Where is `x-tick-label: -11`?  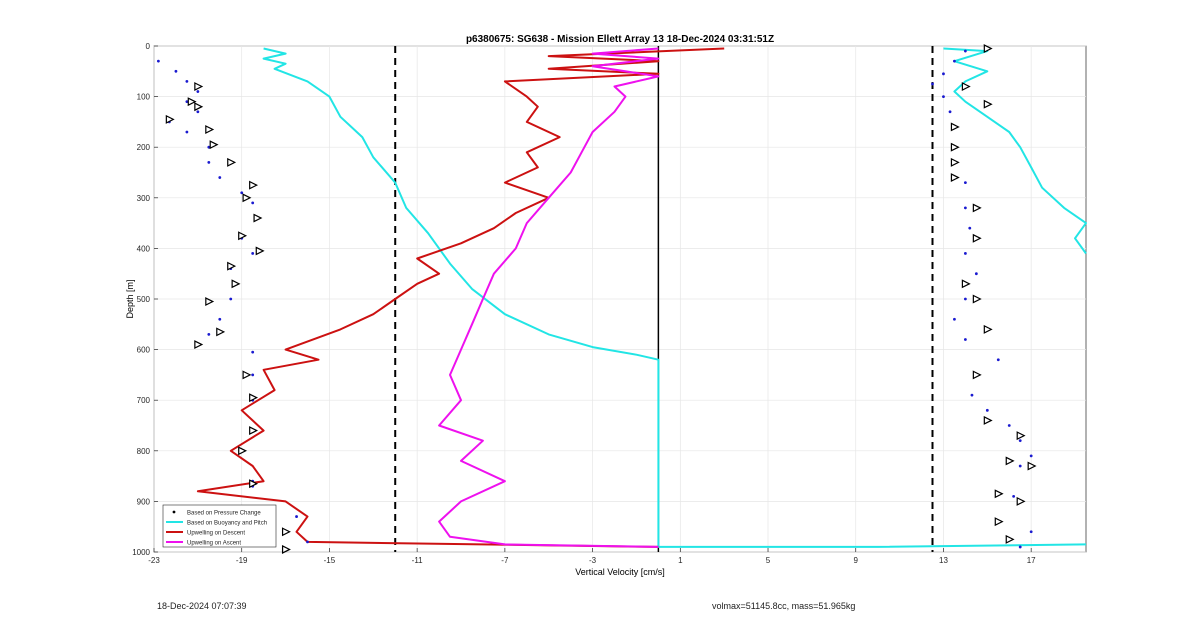
x-tick-label: -11 is located at coordinates (418, 560).